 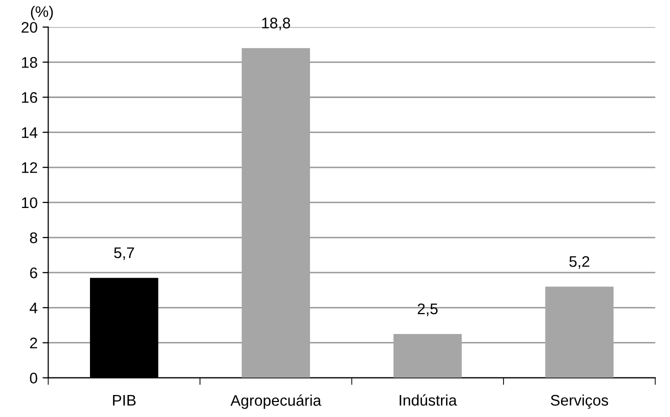 What do you see at coordinates (41, 13) in the screenshot?
I see `y-axis-title: (%)` at bounding box center [41, 13].